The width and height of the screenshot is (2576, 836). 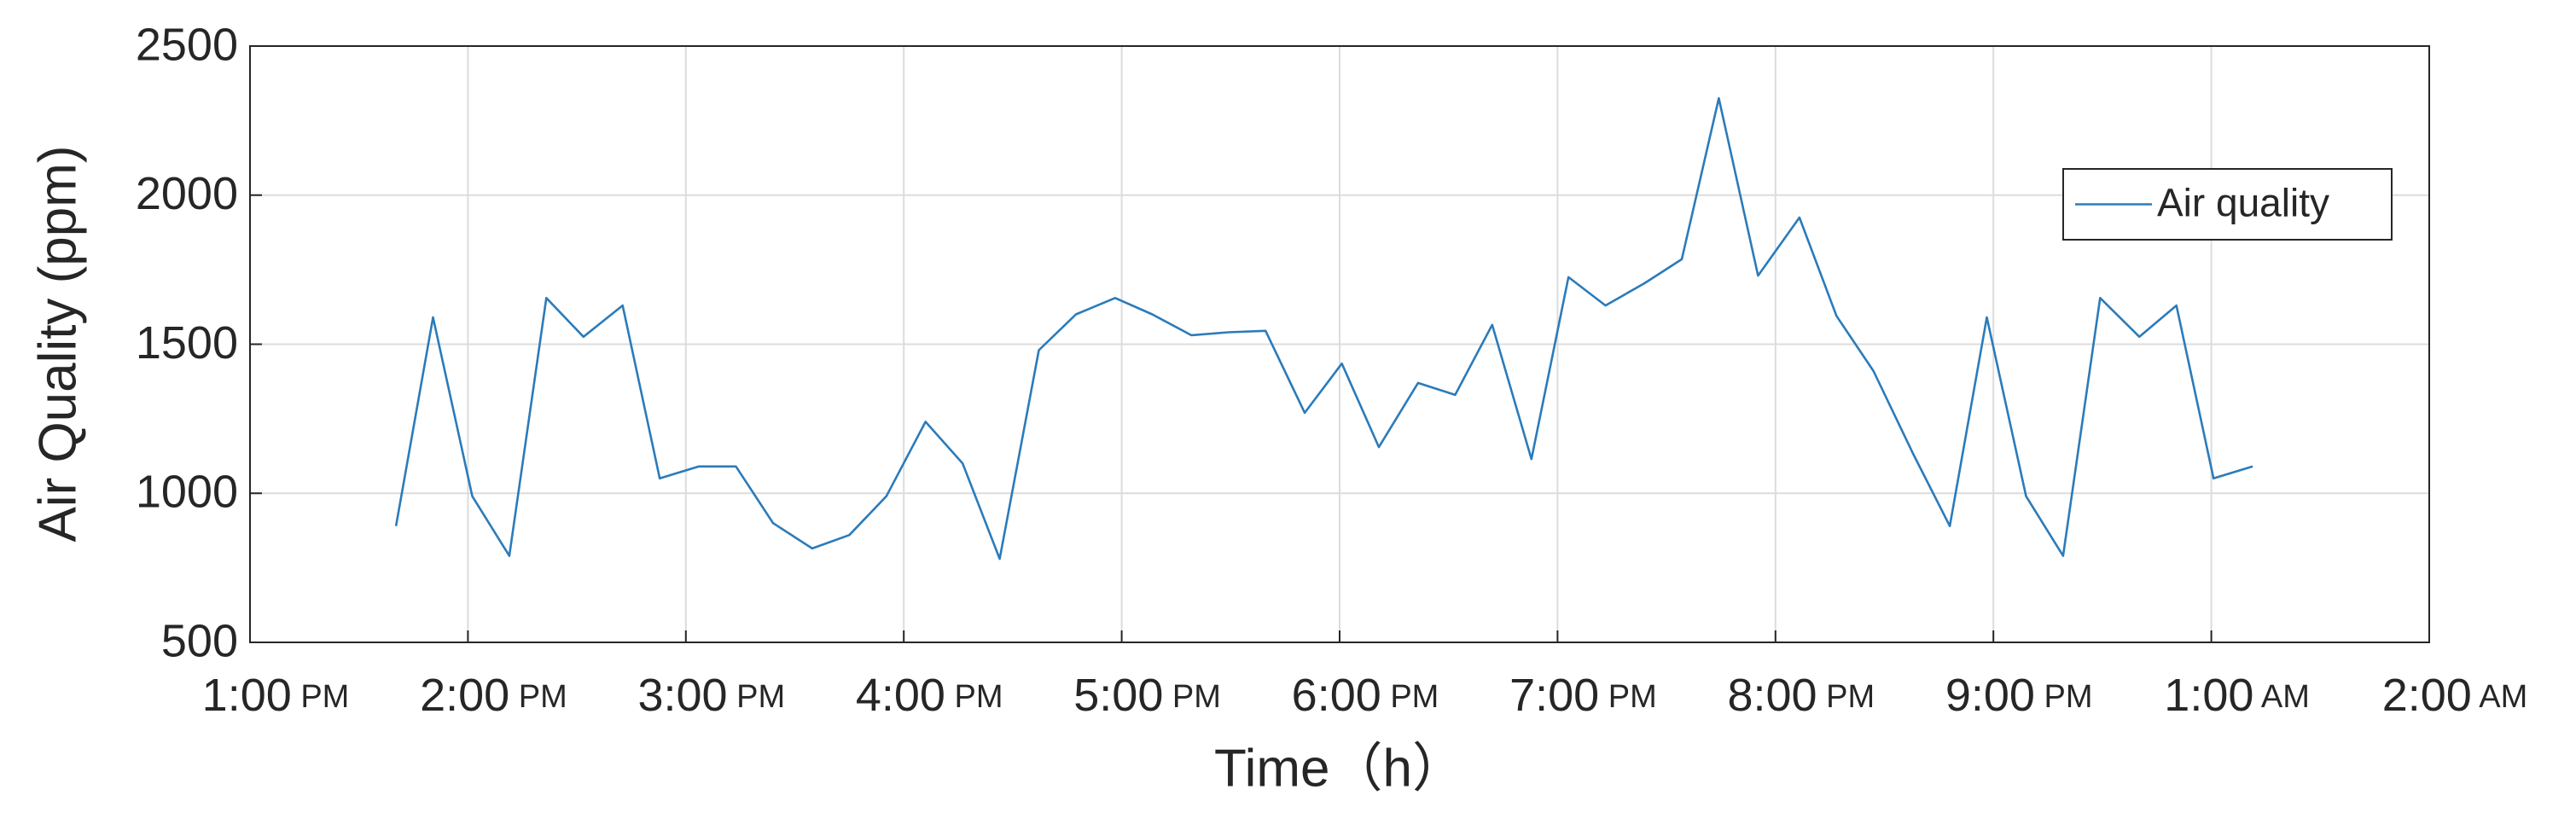 What do you see at coordinates (276, 695) in the screenshot?
I see `x-tick-label: 1:00 PM` at bounding box center [276, 695].